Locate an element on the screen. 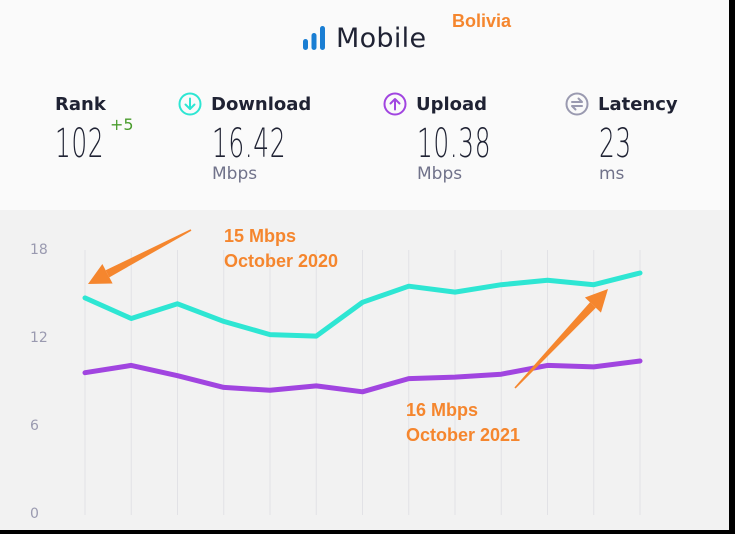 This screenshot has height=534, width=735. upload-value: 10.38 is located at coordinates (454, 144).